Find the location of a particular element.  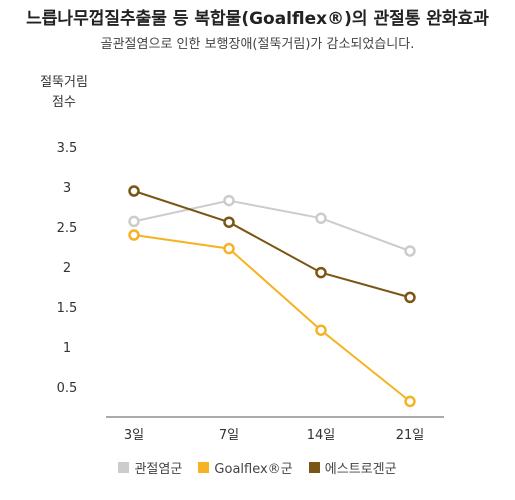

x-tick-label: 14일 is located at coordinates (321, 435).